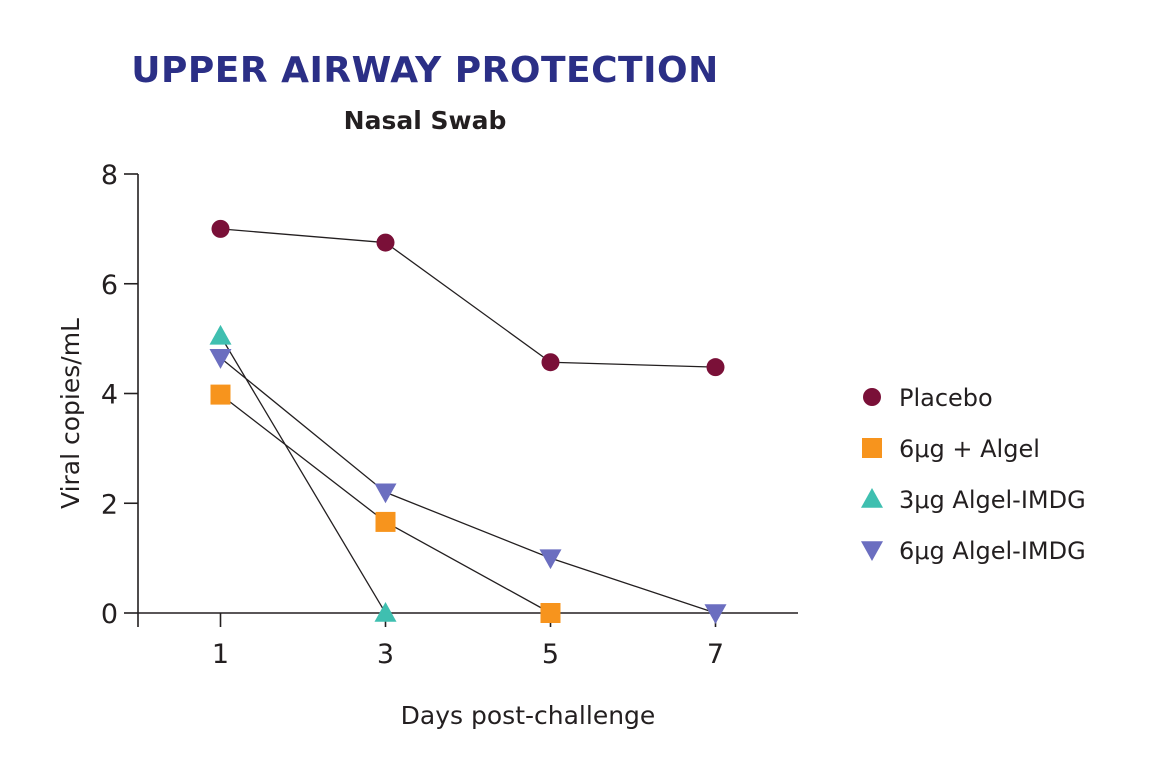 This screenshot has width=1170, height=780. I want to click on x-tick-label: 7, so click(715, 654).